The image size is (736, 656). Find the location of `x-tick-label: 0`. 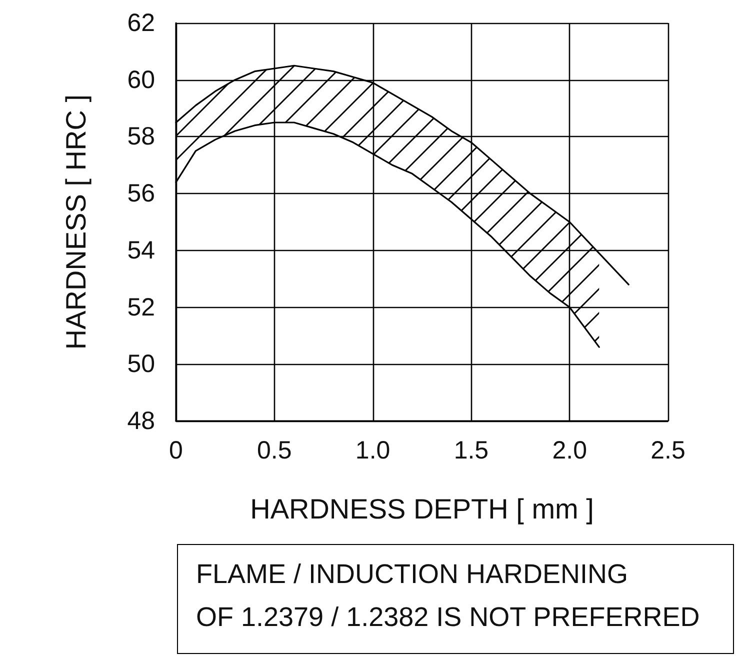

x-tick-label: 0 is located at coordinates (176, 450).